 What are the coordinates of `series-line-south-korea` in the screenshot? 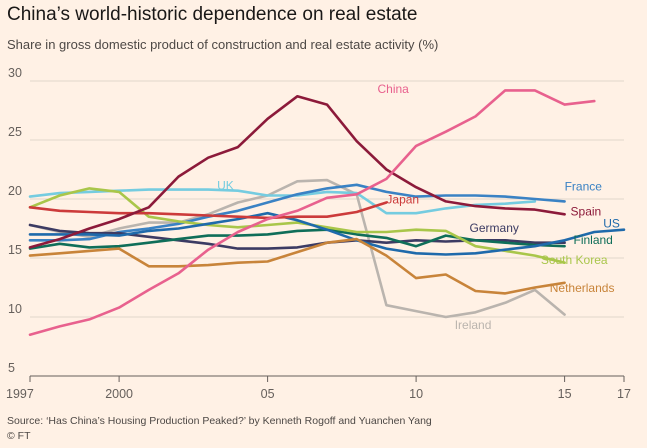 It's located at (297, 225).